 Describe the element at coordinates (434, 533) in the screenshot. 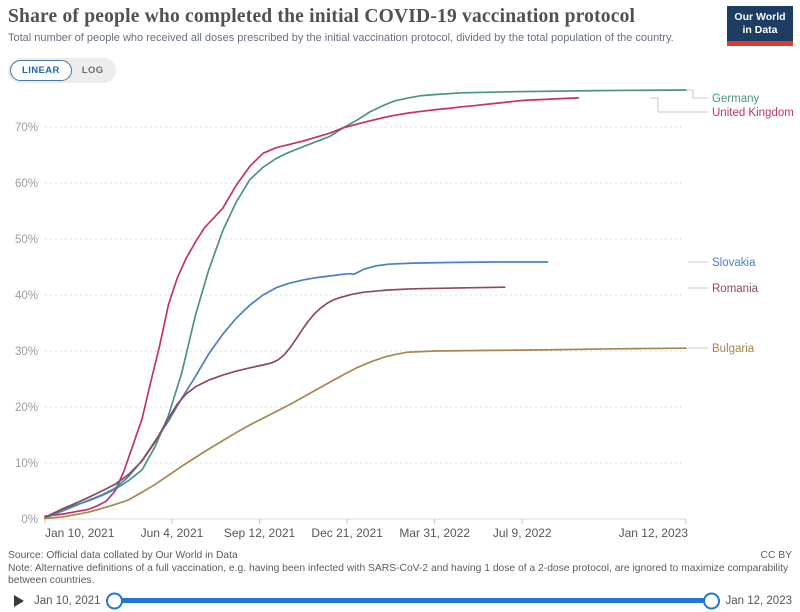

I see `x-tick-label-4: Mar 31, 2022` at that location.